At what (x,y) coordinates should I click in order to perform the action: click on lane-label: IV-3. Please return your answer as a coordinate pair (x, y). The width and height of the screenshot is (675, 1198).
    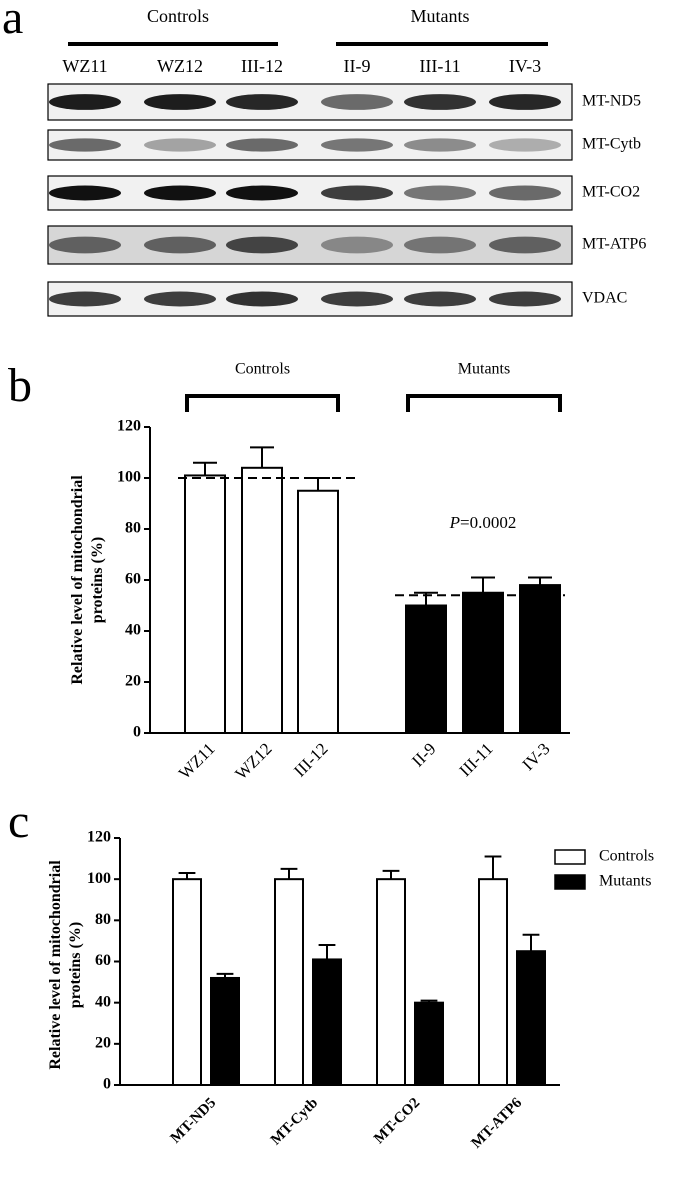
    Looking at the image, I should click on (525, 66).